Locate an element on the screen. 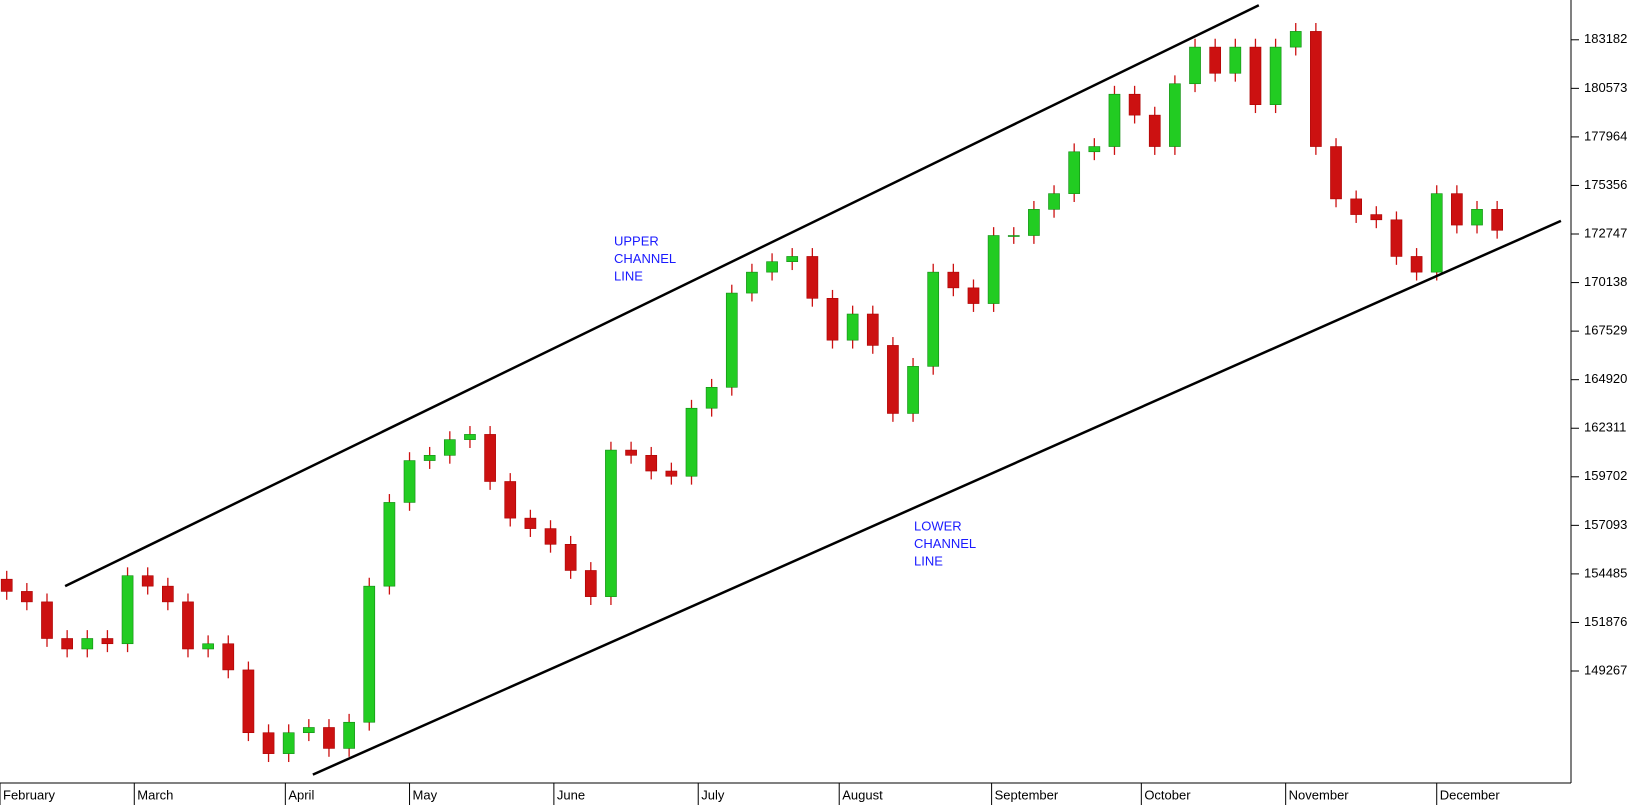 This screenshot has height=805, width=1642. x-tick-label: May is located at coordinates (425, 794).